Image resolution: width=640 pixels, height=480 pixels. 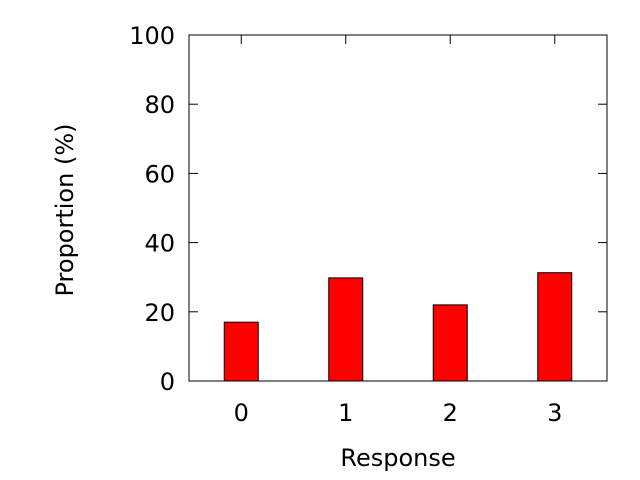 I want to click on bars, so click(x=398, y=327).